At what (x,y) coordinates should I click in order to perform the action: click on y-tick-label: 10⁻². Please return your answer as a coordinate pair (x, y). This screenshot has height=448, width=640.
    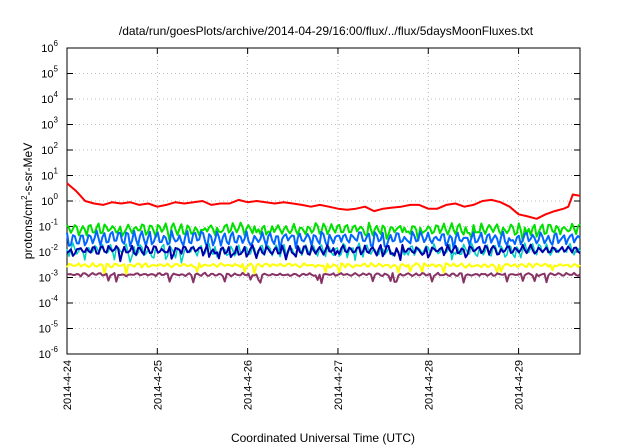
    Looking at the image, I should click on (49, 251).